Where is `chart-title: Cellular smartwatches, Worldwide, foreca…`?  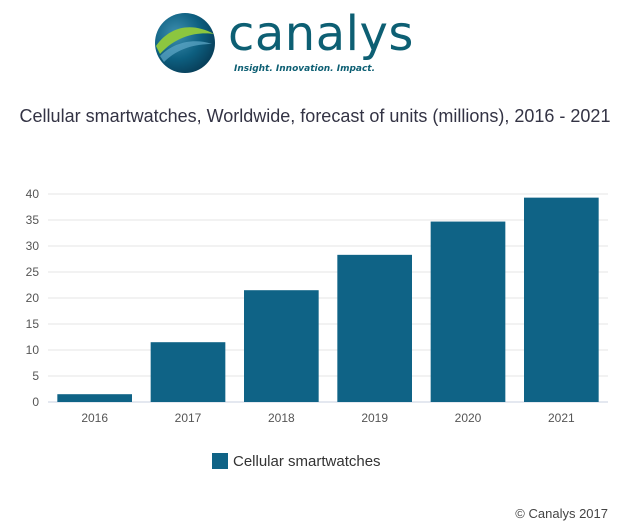
chart-title: Cellular smartwatches, Worldwide, foreca… is located at coordinates (315, 116).